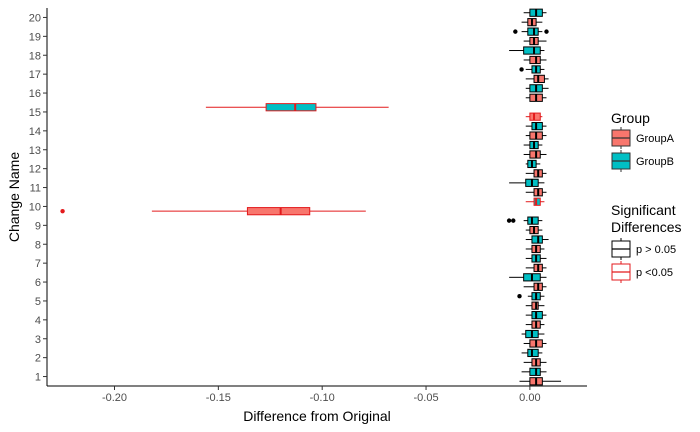 The height and width of the screenshot is (432, 700). I want to click on x-tick-label-4: 0.00, so click(529, 398).